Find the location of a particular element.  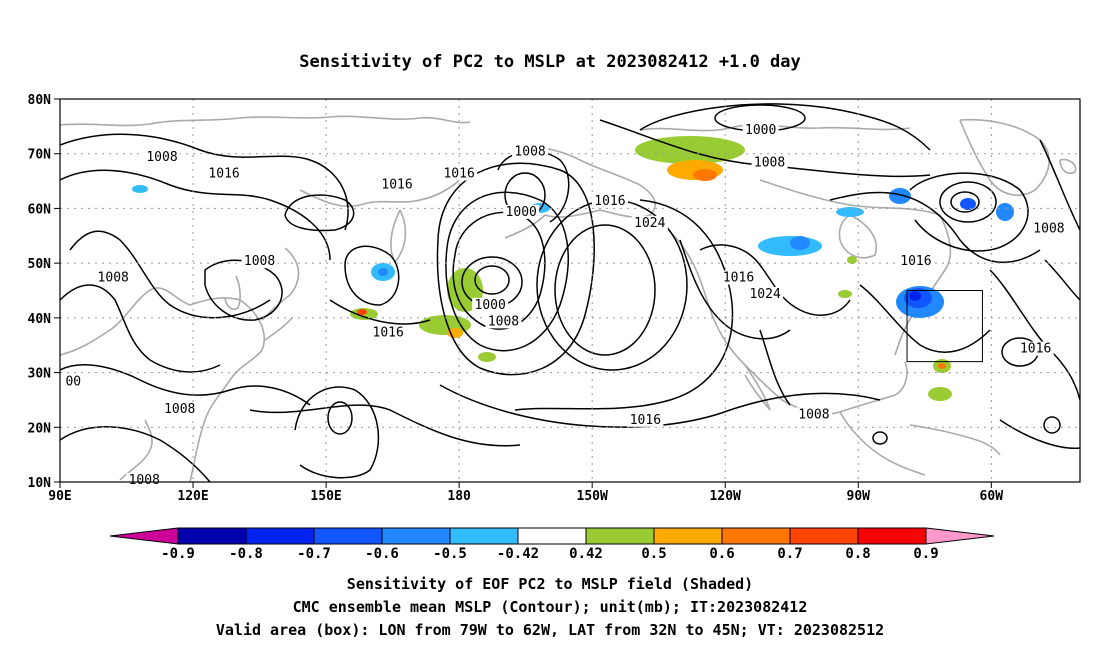

lat-label: 40N is located at coordinates (40, 319).